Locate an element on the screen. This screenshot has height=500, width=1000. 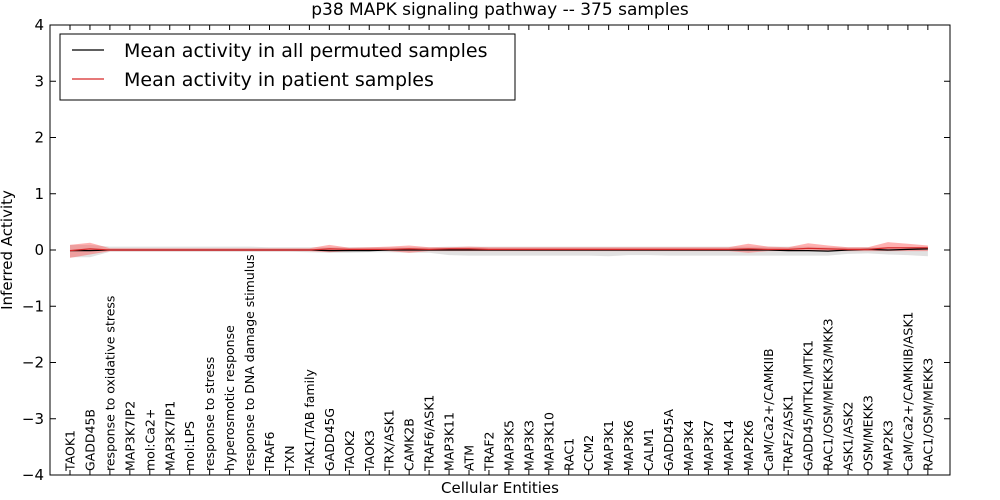
x-tick-label: MAP3K7IP1 is located at coordinates (169, 436).